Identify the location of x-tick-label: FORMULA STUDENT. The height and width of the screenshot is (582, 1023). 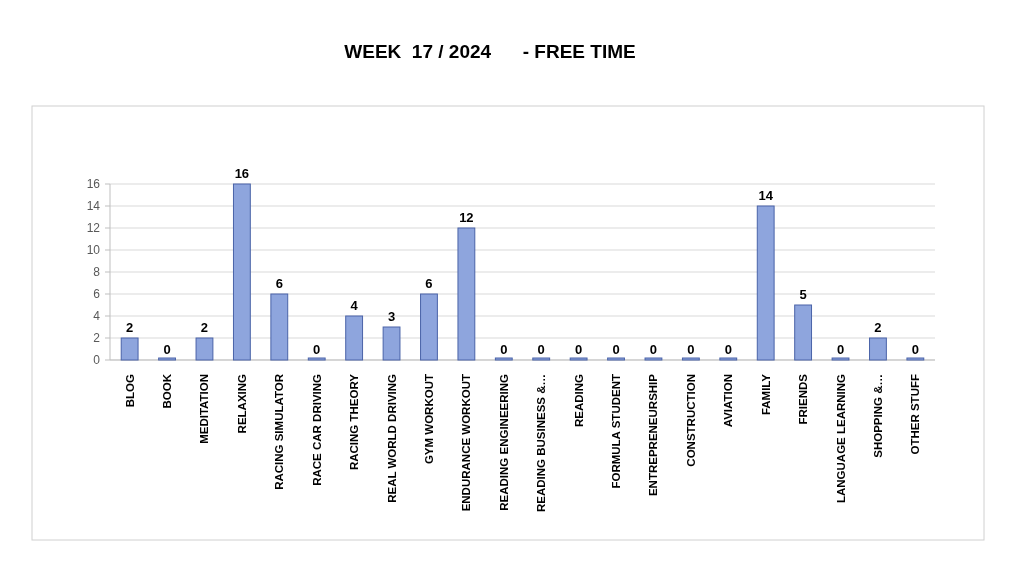
(616, 431).